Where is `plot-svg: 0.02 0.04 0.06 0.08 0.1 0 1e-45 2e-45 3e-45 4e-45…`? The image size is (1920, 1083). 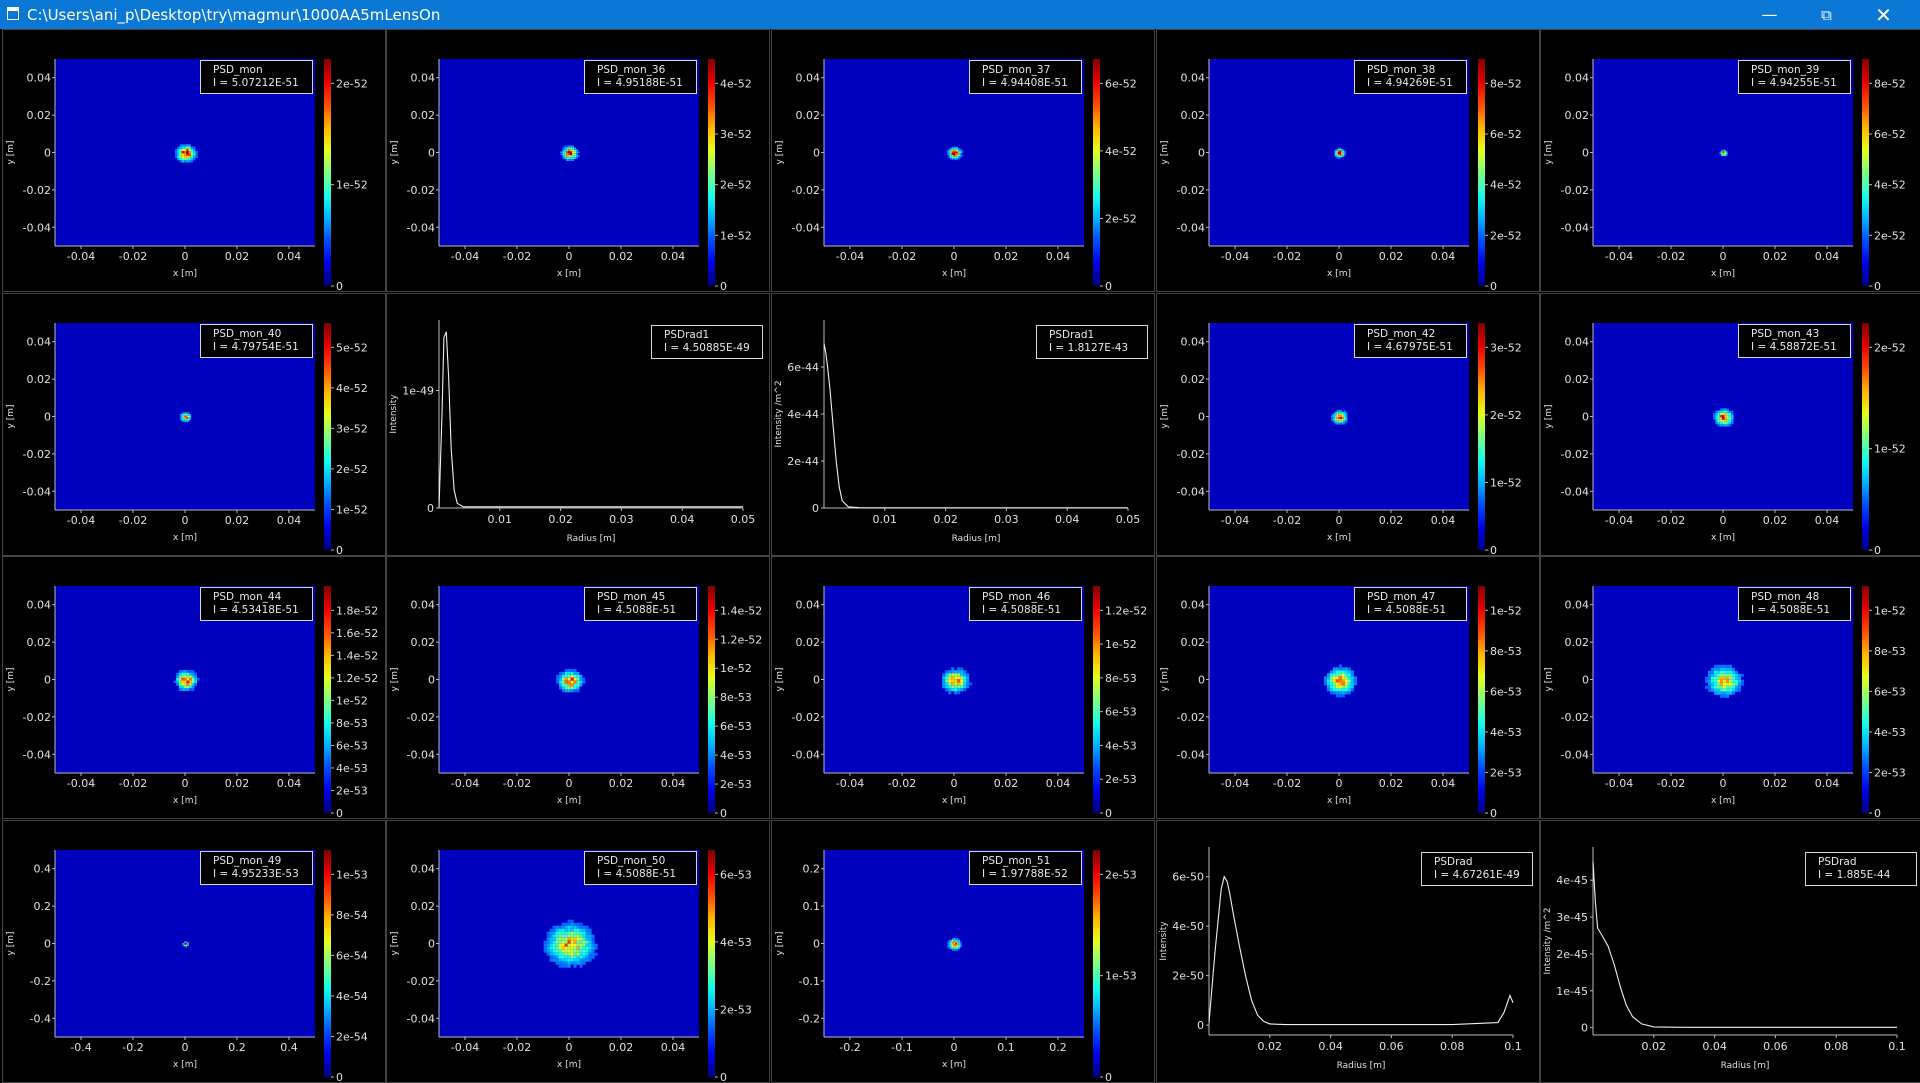 plot-svg: 0.02 0.04 0.06 0.08 0.1 0 1e-45 2e-45 3e-45 4e-45… is located at coordinates (1724, 959).